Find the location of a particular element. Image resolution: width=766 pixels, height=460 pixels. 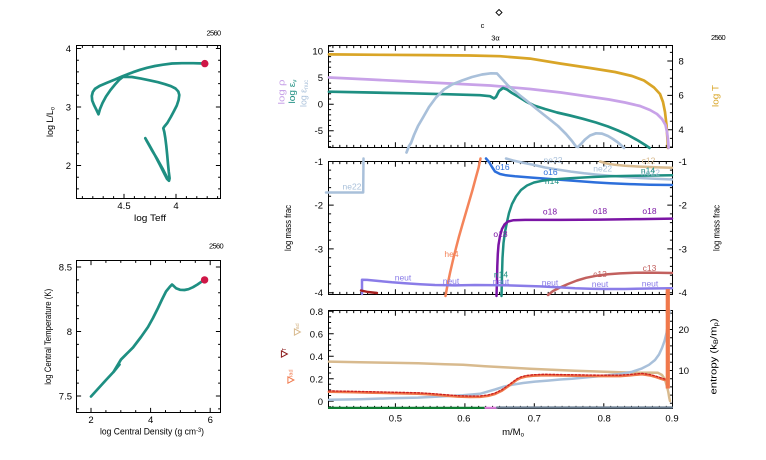

svg-text: c12 is located at coordinates (649, 161).